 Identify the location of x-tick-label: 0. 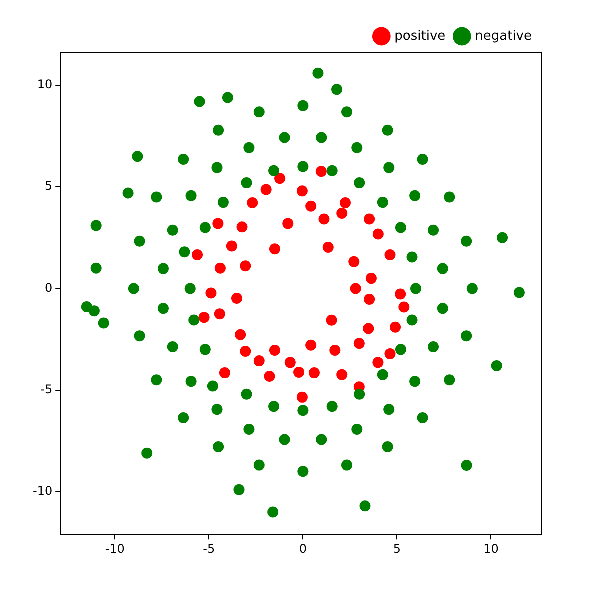
(303, 549).